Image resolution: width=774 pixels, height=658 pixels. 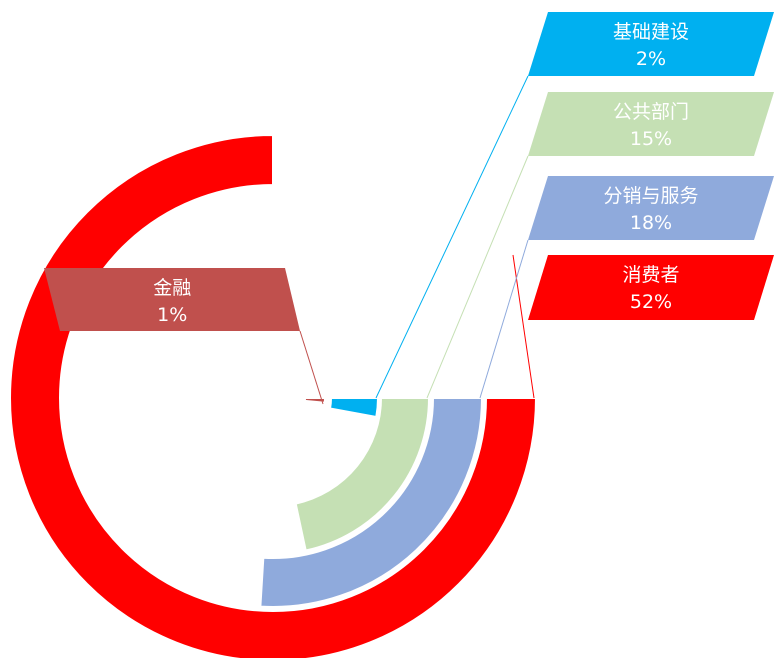 I want to click on category-label-5: 金融, so click(x=172, y=288).